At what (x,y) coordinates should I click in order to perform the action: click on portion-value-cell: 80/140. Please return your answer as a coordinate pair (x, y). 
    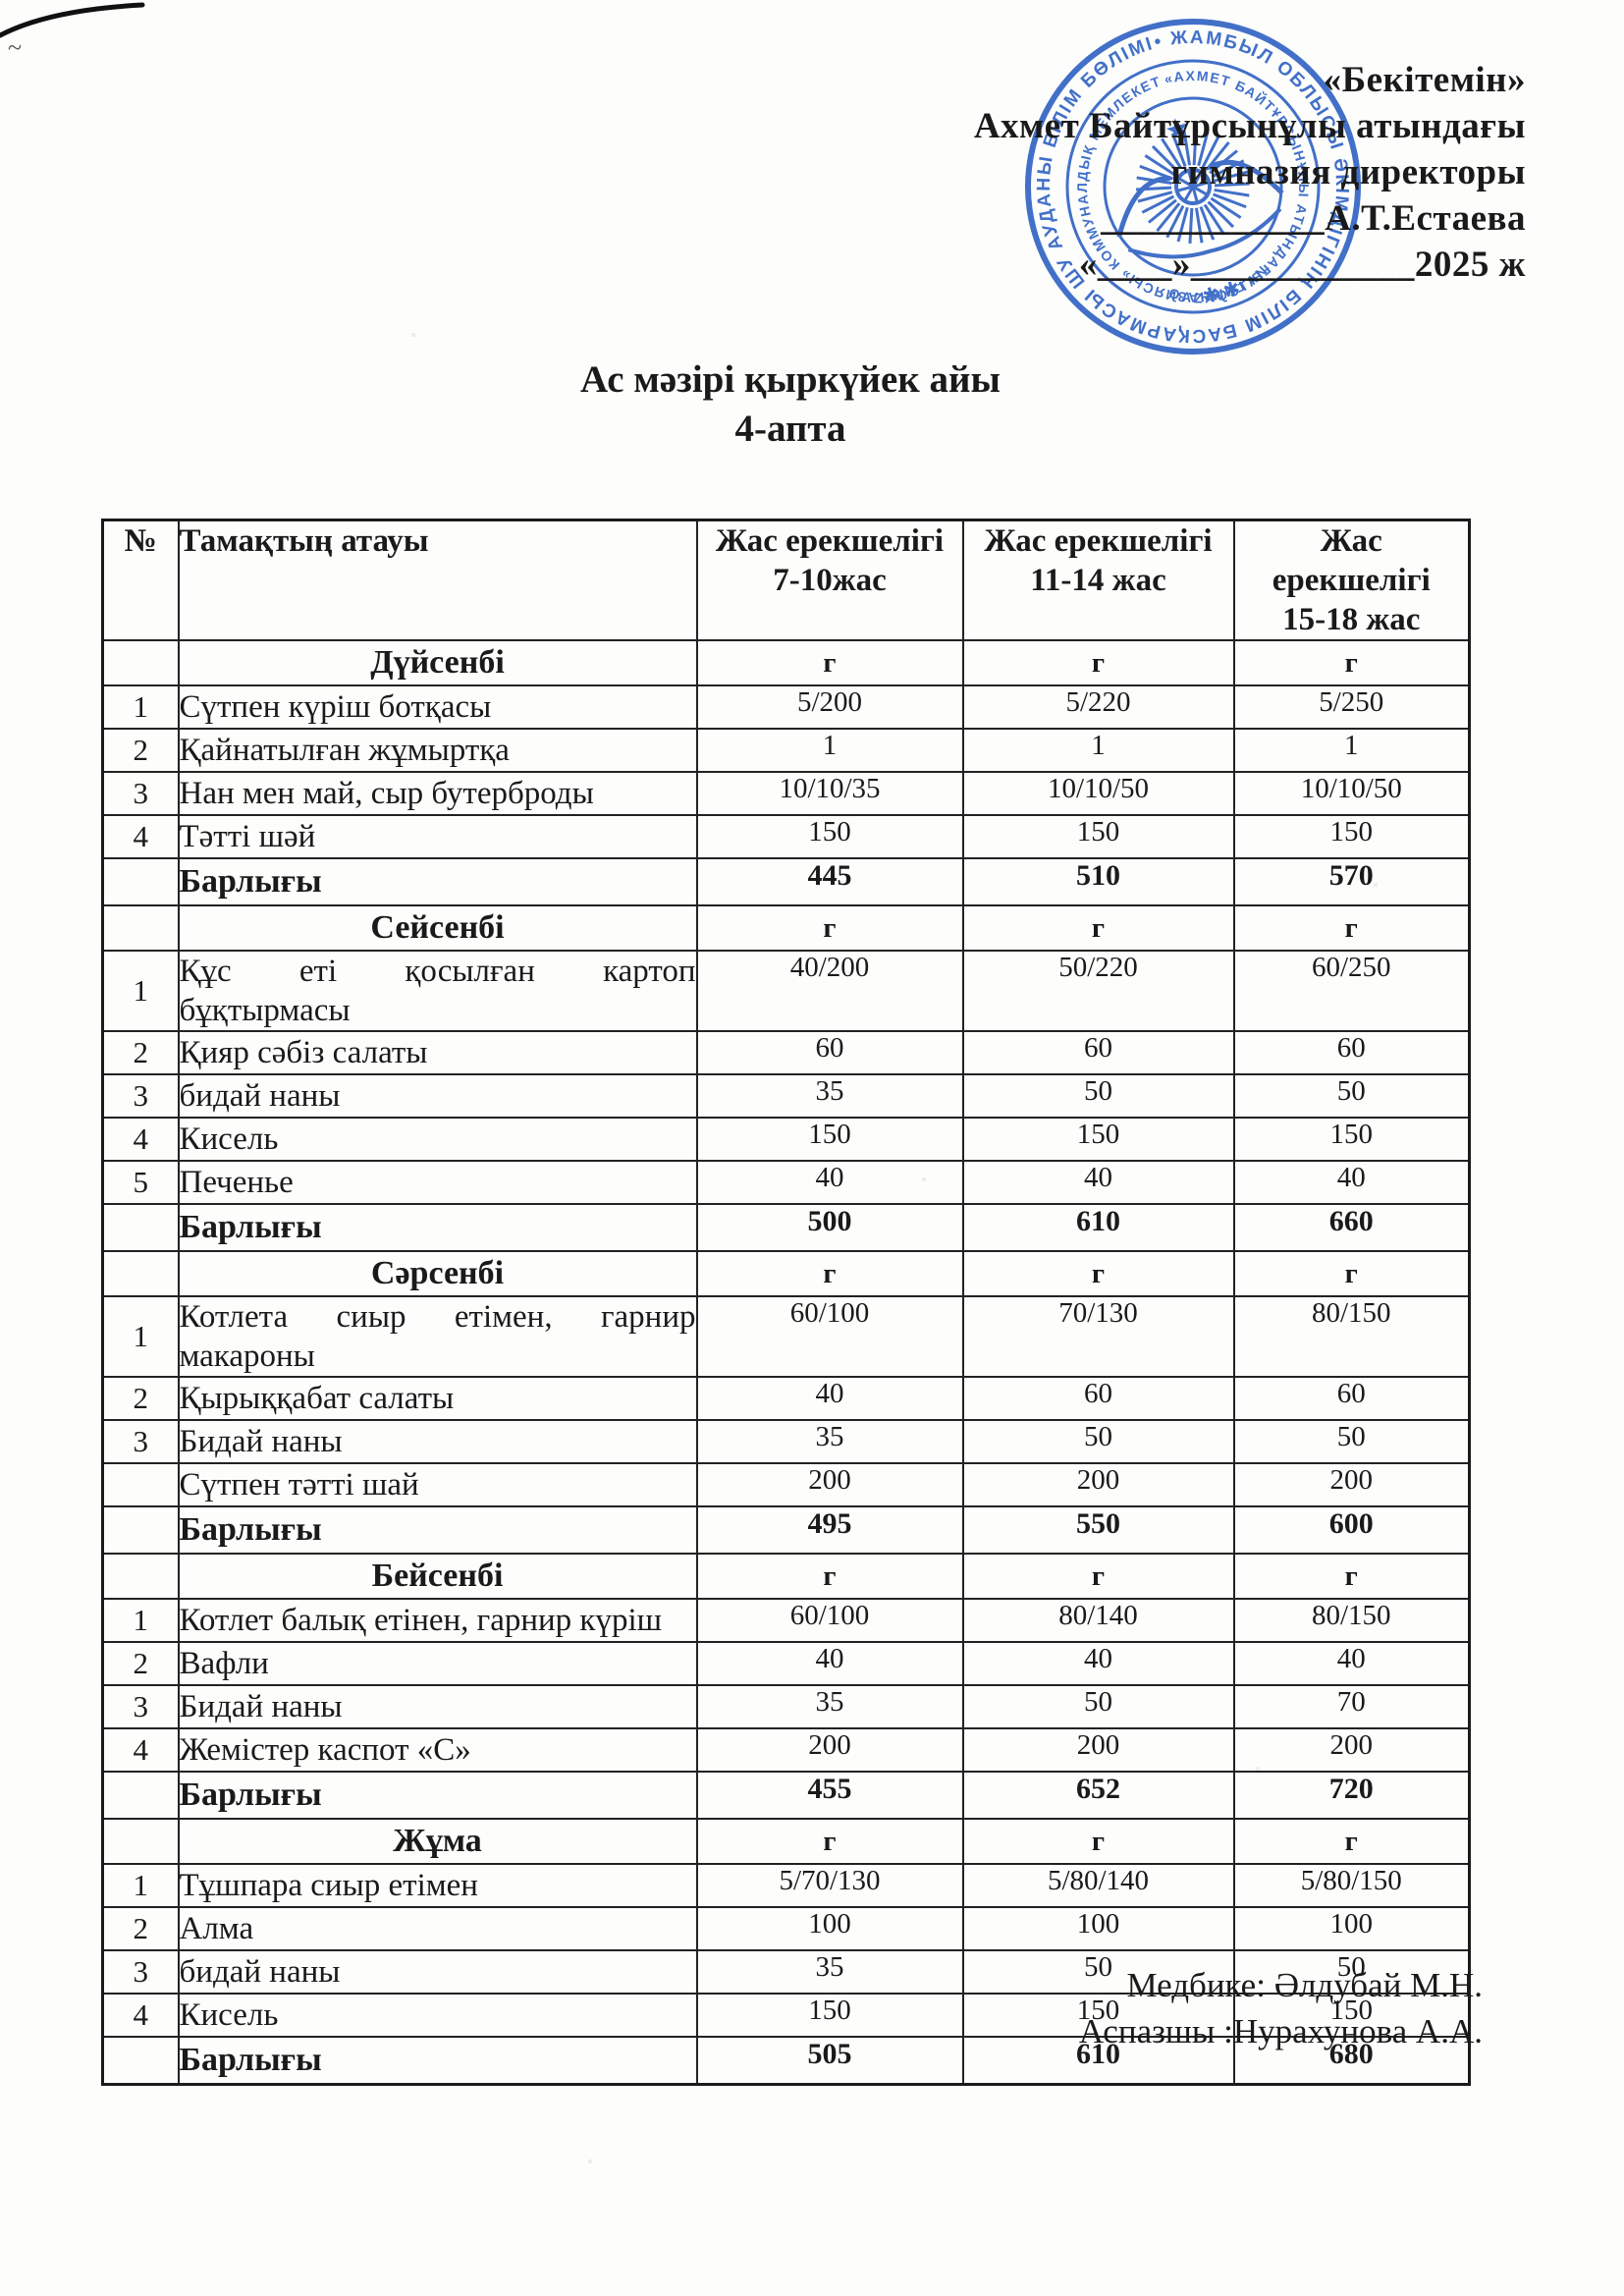
    Looking at the image, I should click on (1098, 1620).